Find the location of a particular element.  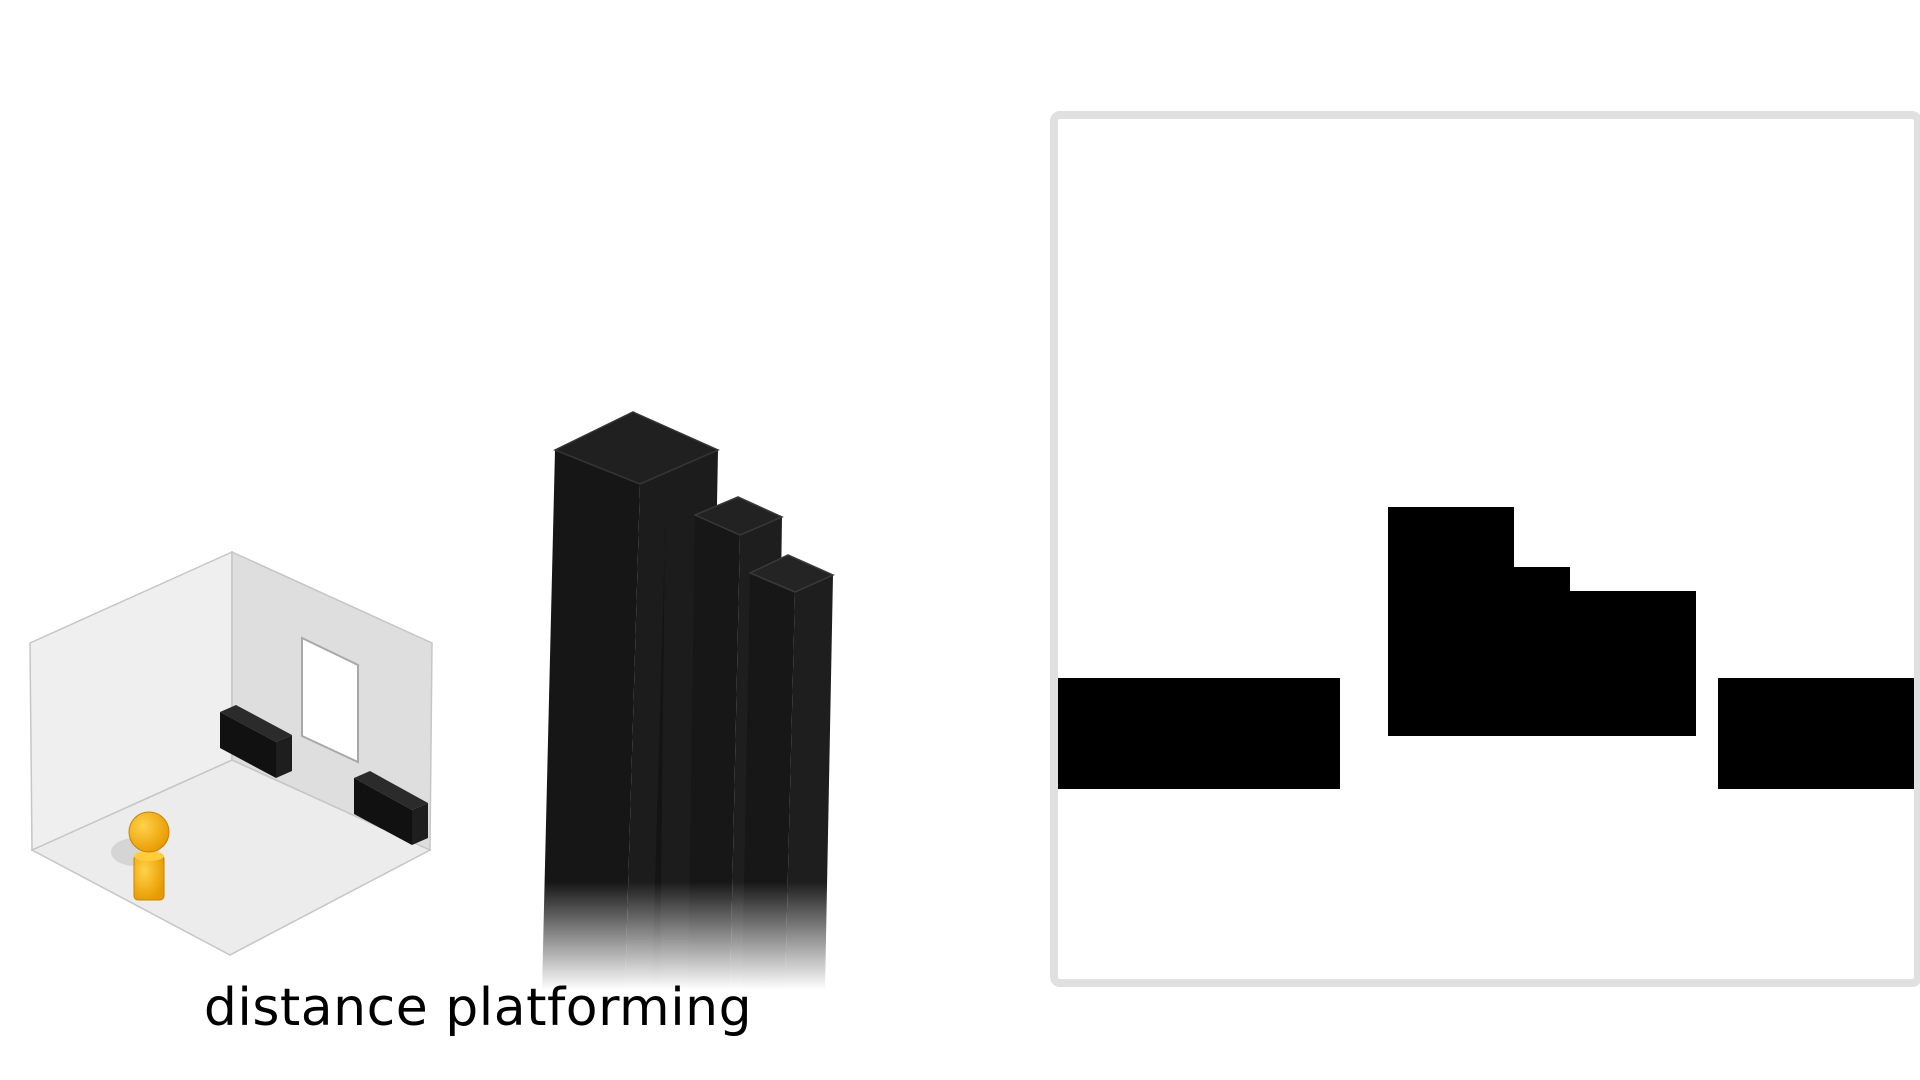

platform-right is located at coordinates (1816, 733).